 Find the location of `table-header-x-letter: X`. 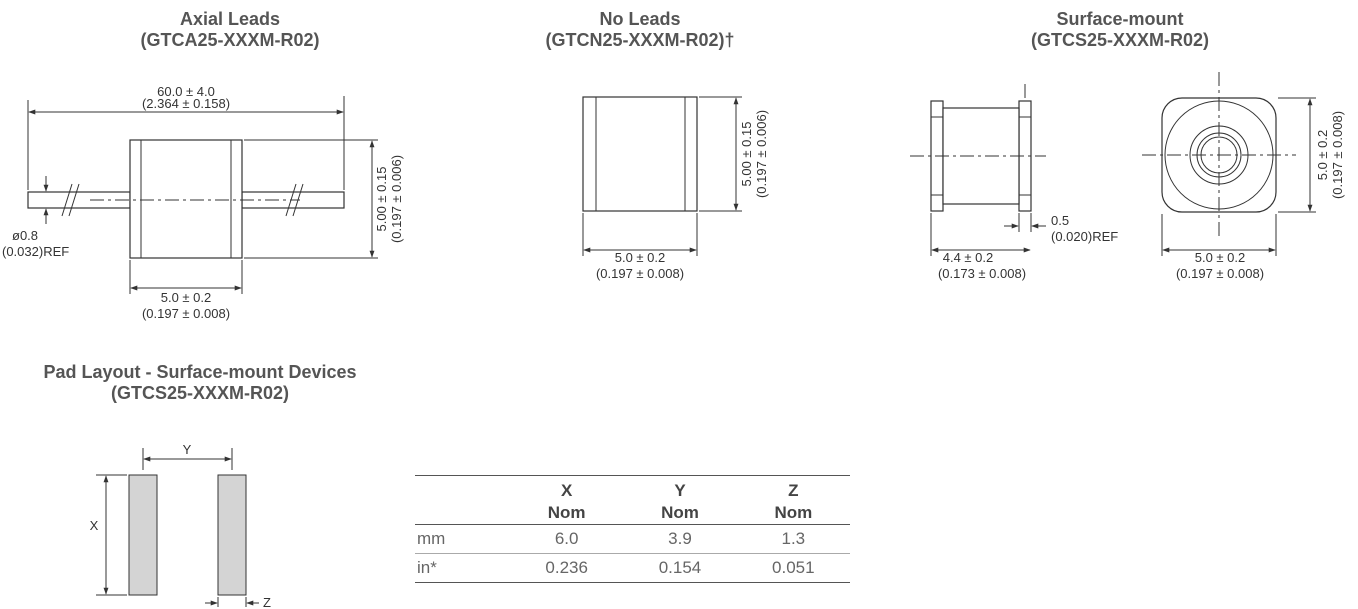

table-header-x-letter: X is located at coordinates (566, 490).